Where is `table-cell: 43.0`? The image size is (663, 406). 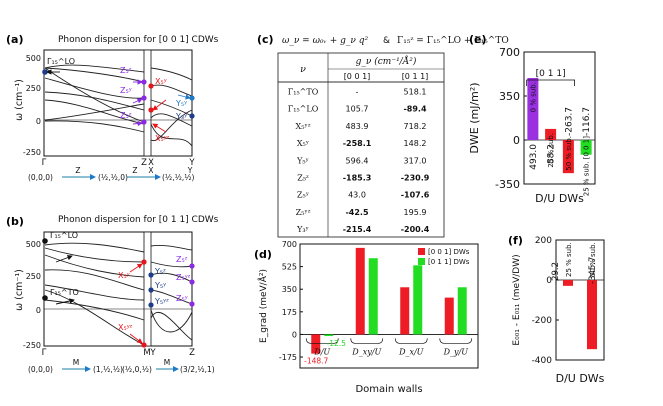
table-cell: 43.0 is located at coordinates (357, 195).